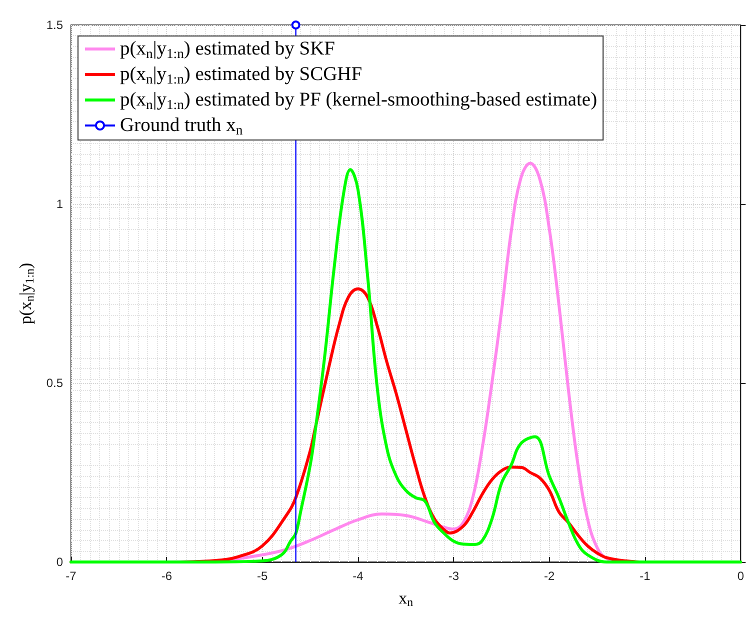 Image resolution: width=755 pixels, height=621 pixels. Describe the element at coordinates (262, 576) in the screenshot. I see `x-tick-label: -5` at that location.